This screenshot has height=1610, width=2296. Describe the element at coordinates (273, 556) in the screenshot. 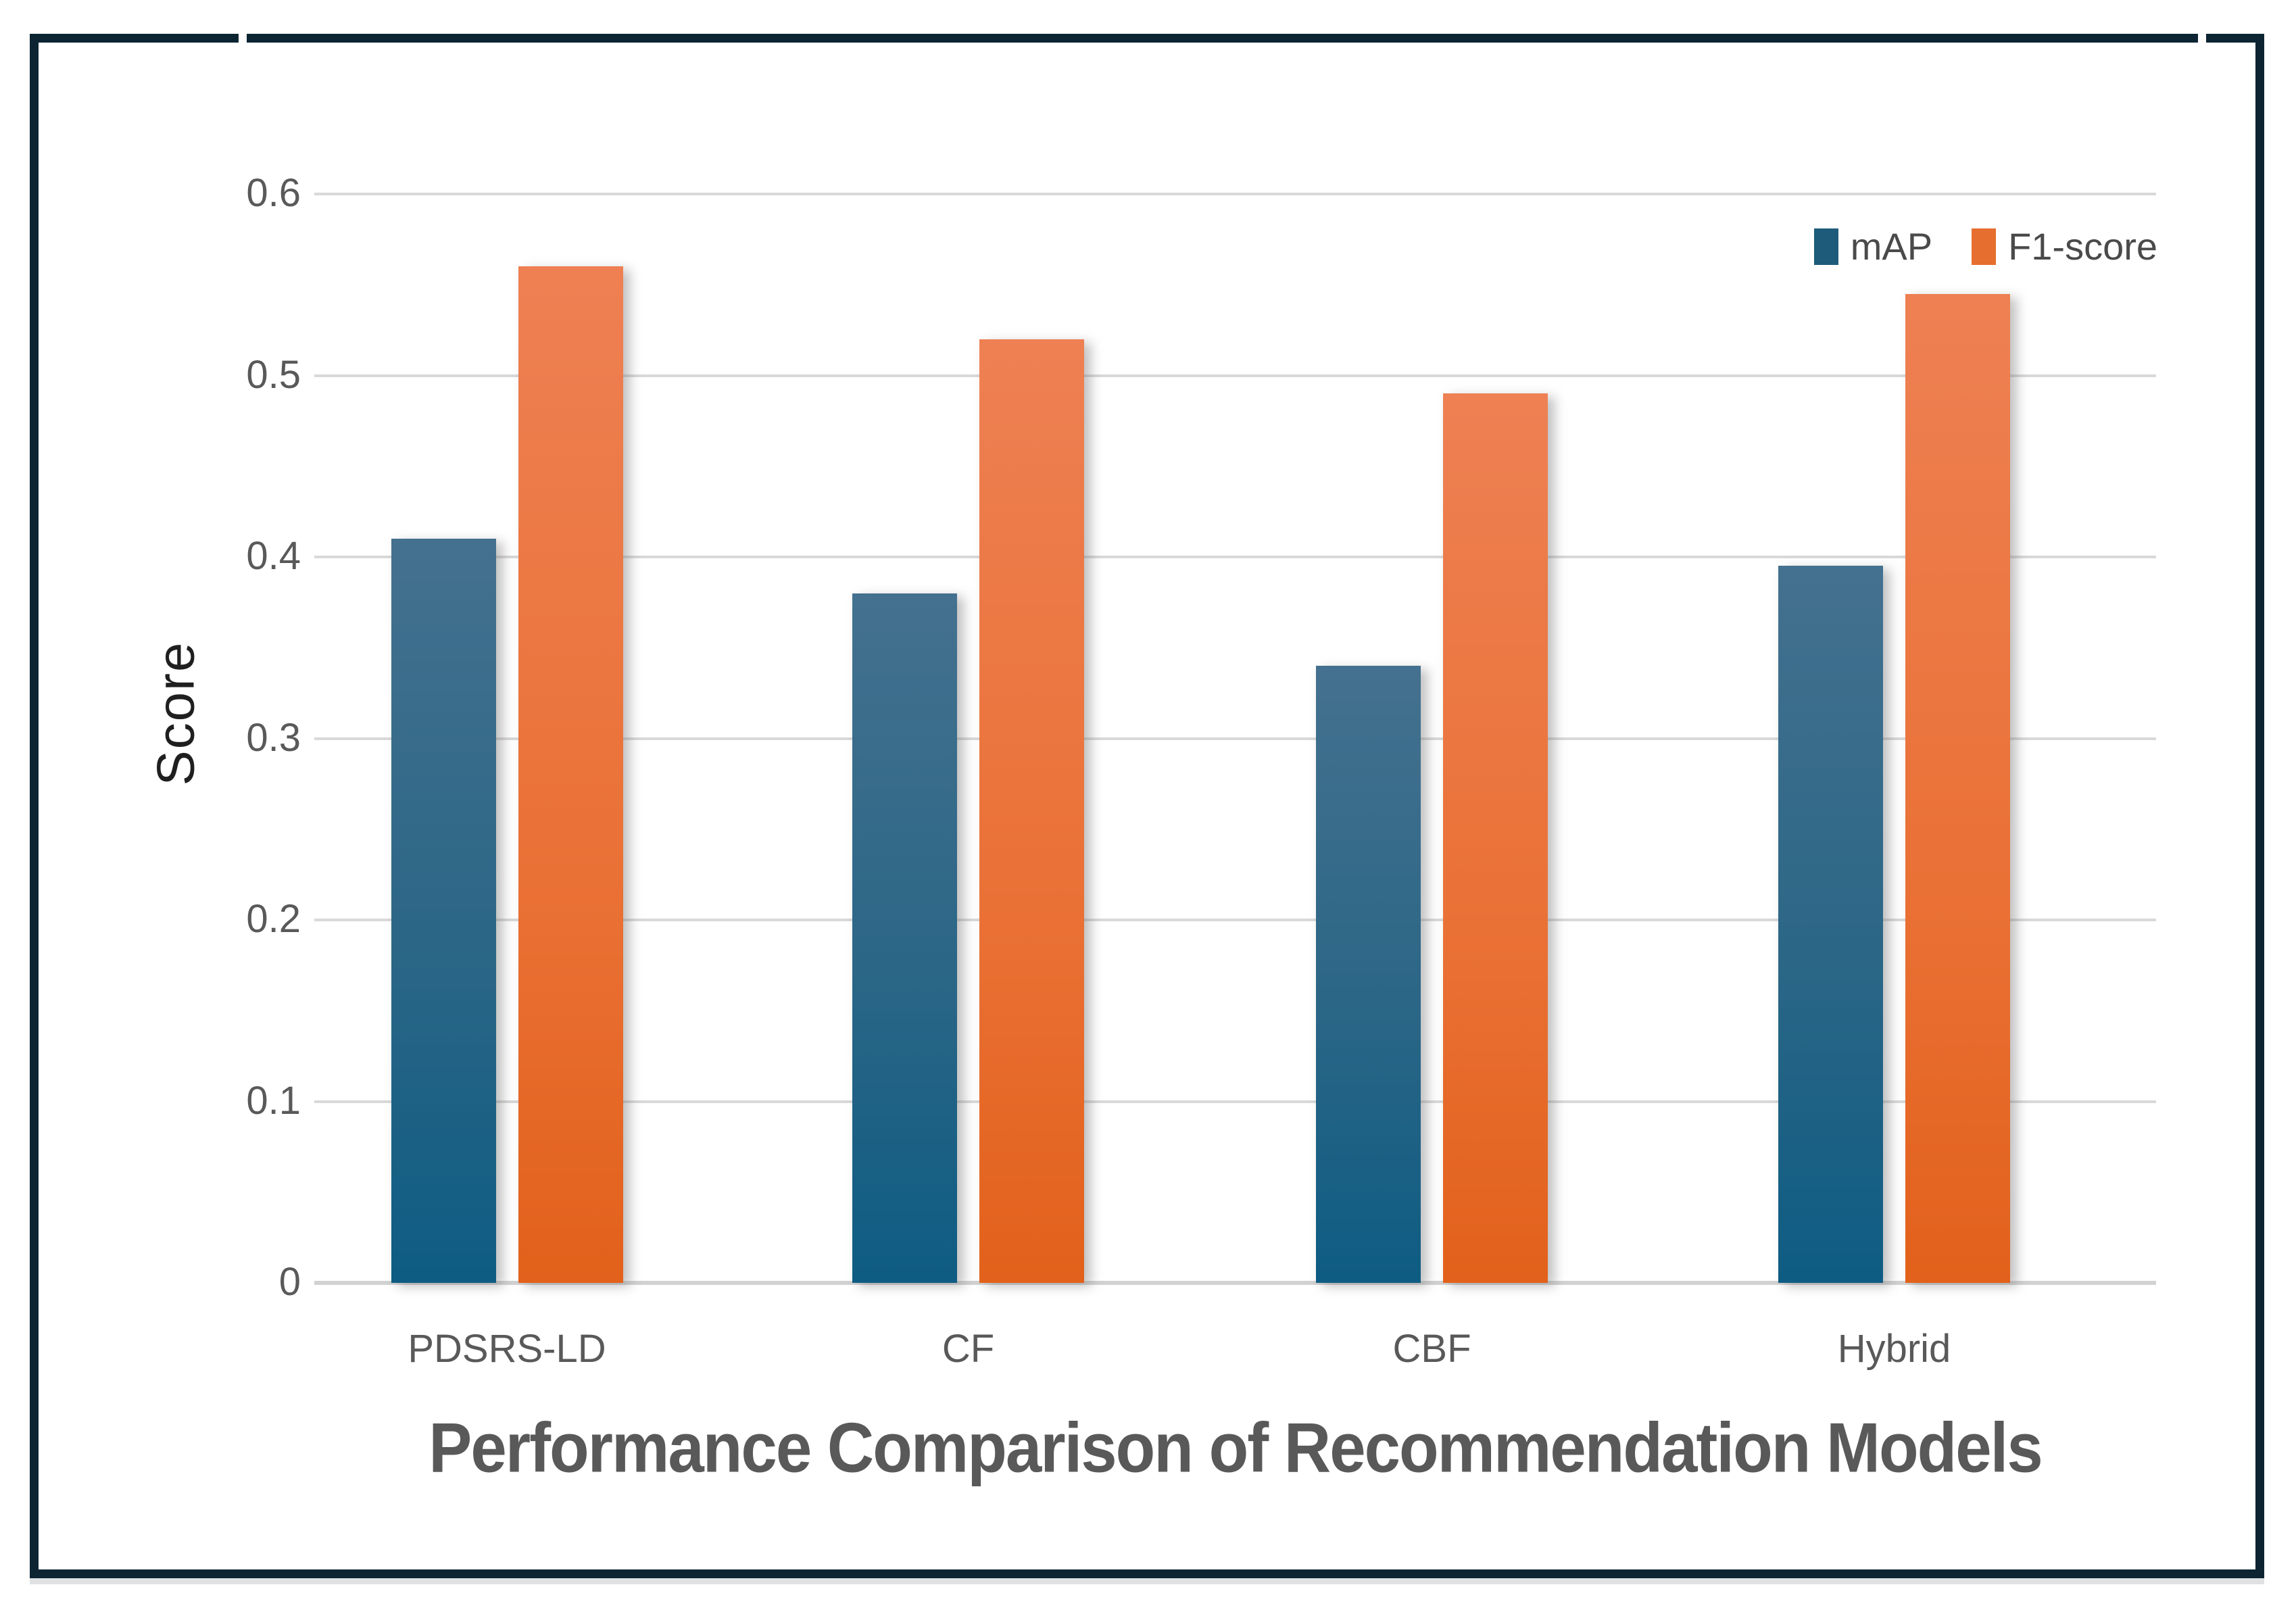

I see `y-tick-label-0.4: 0.4` at that location.